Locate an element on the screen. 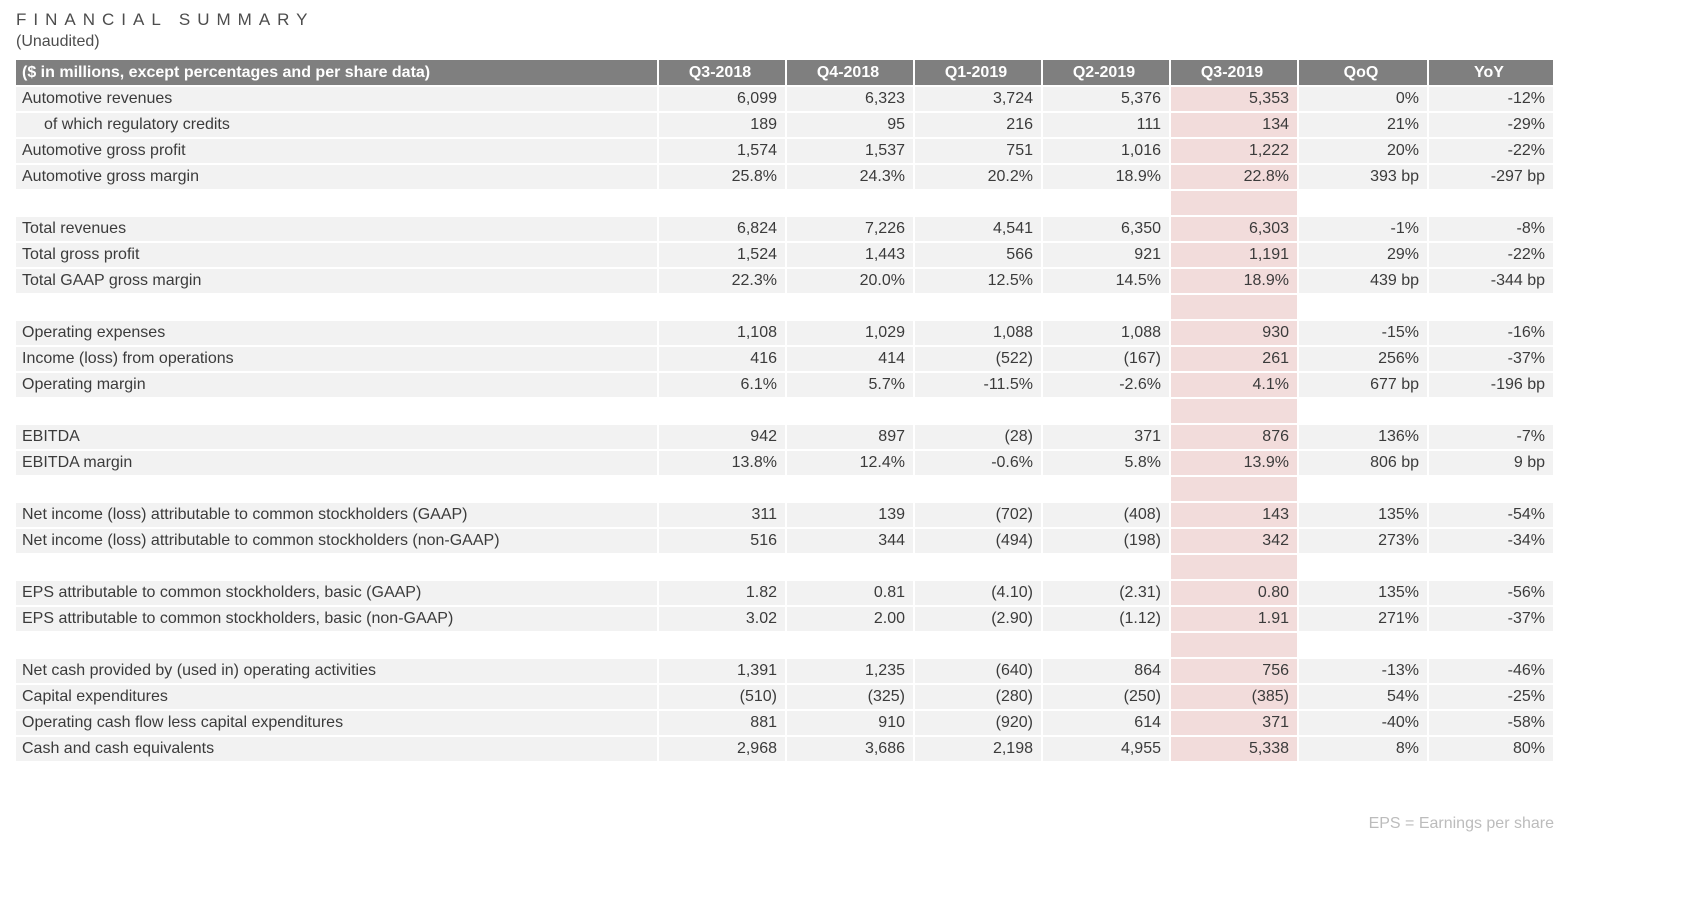  cell: (494) is located at coordinates (978, 541).